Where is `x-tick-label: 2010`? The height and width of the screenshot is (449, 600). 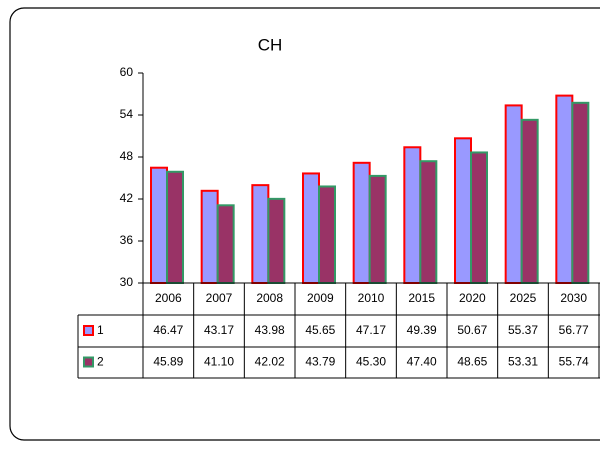
x-tick-label: 2010 is located at coordinates (371, 298).